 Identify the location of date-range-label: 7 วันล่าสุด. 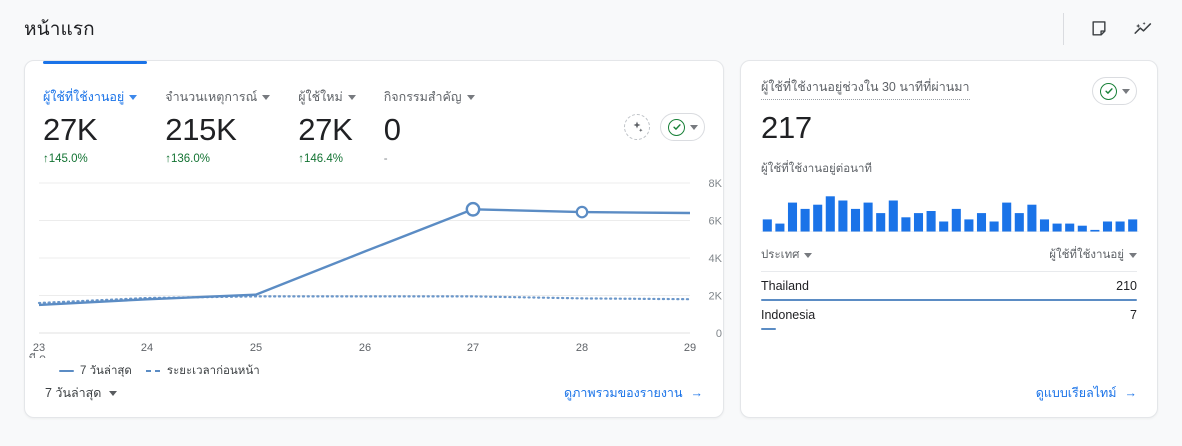
(73, 393).